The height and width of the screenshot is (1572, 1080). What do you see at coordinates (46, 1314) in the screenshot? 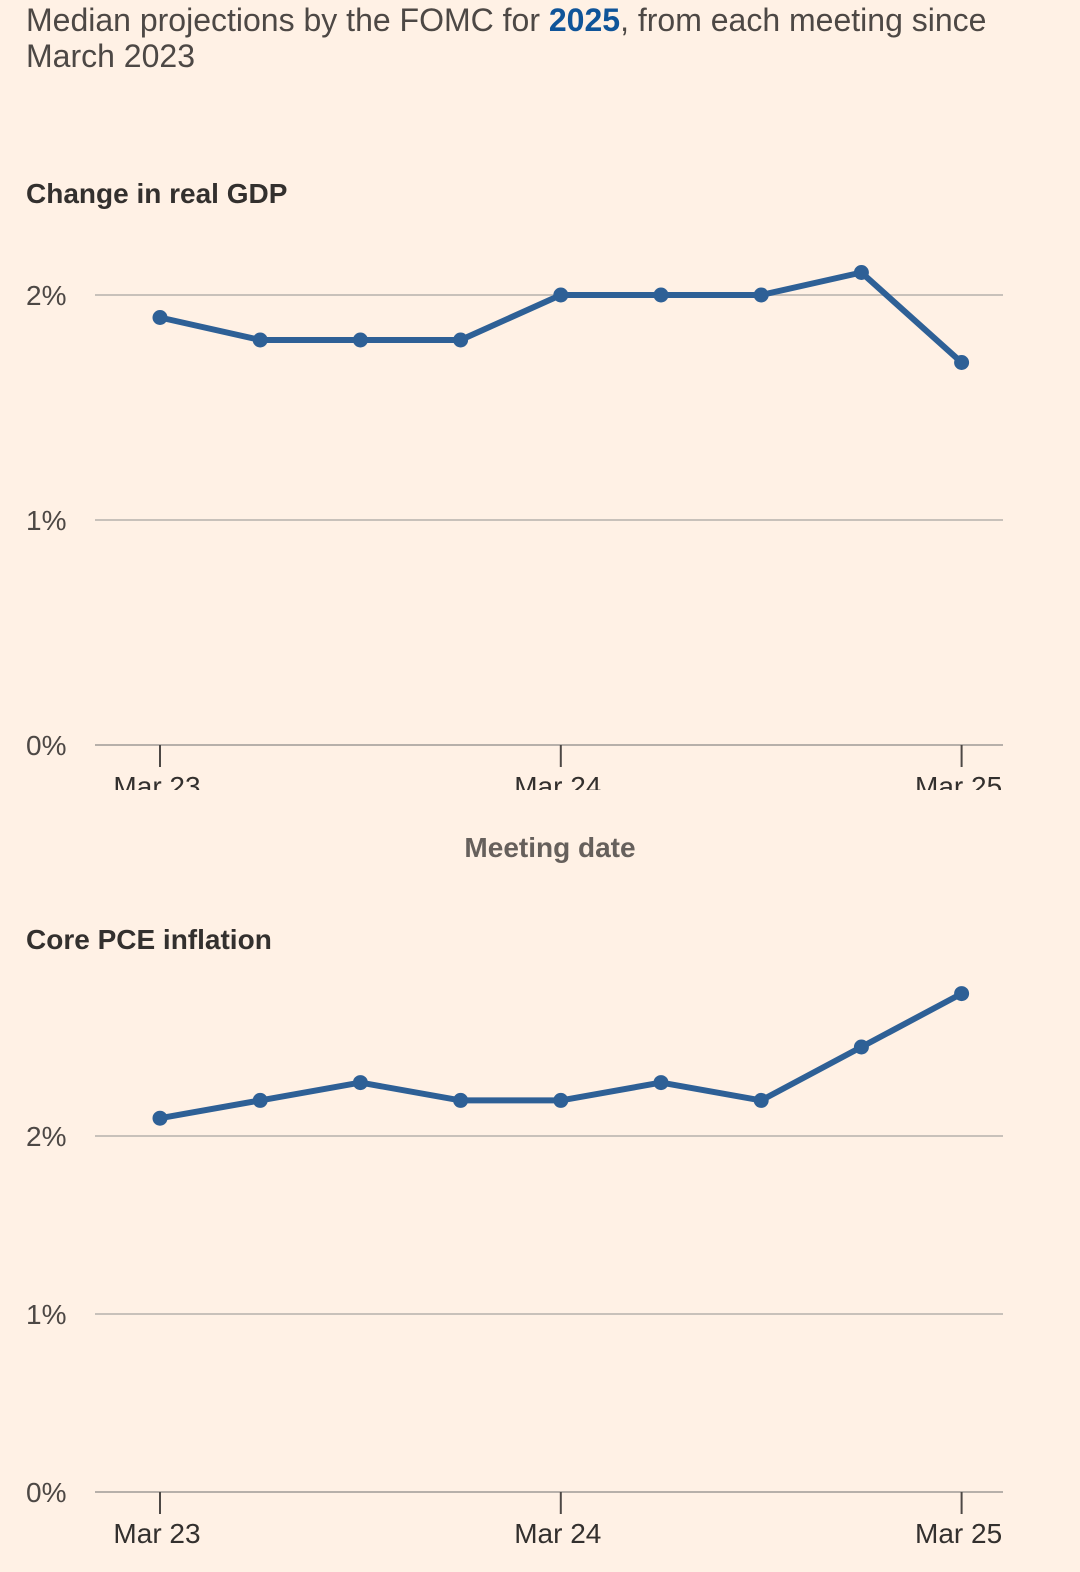
I see `pce-y-tick-label: 1%` at bounding box center [46, 1314].